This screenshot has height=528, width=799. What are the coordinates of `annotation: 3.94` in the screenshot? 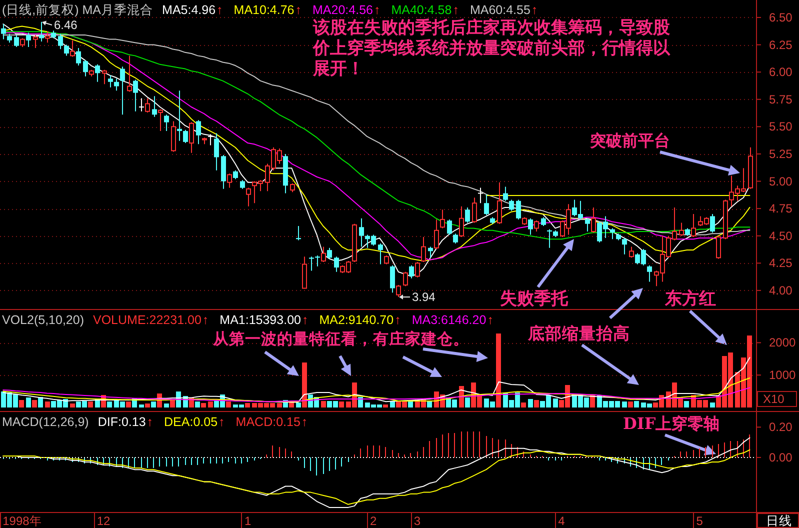 It's located at (424, 297).